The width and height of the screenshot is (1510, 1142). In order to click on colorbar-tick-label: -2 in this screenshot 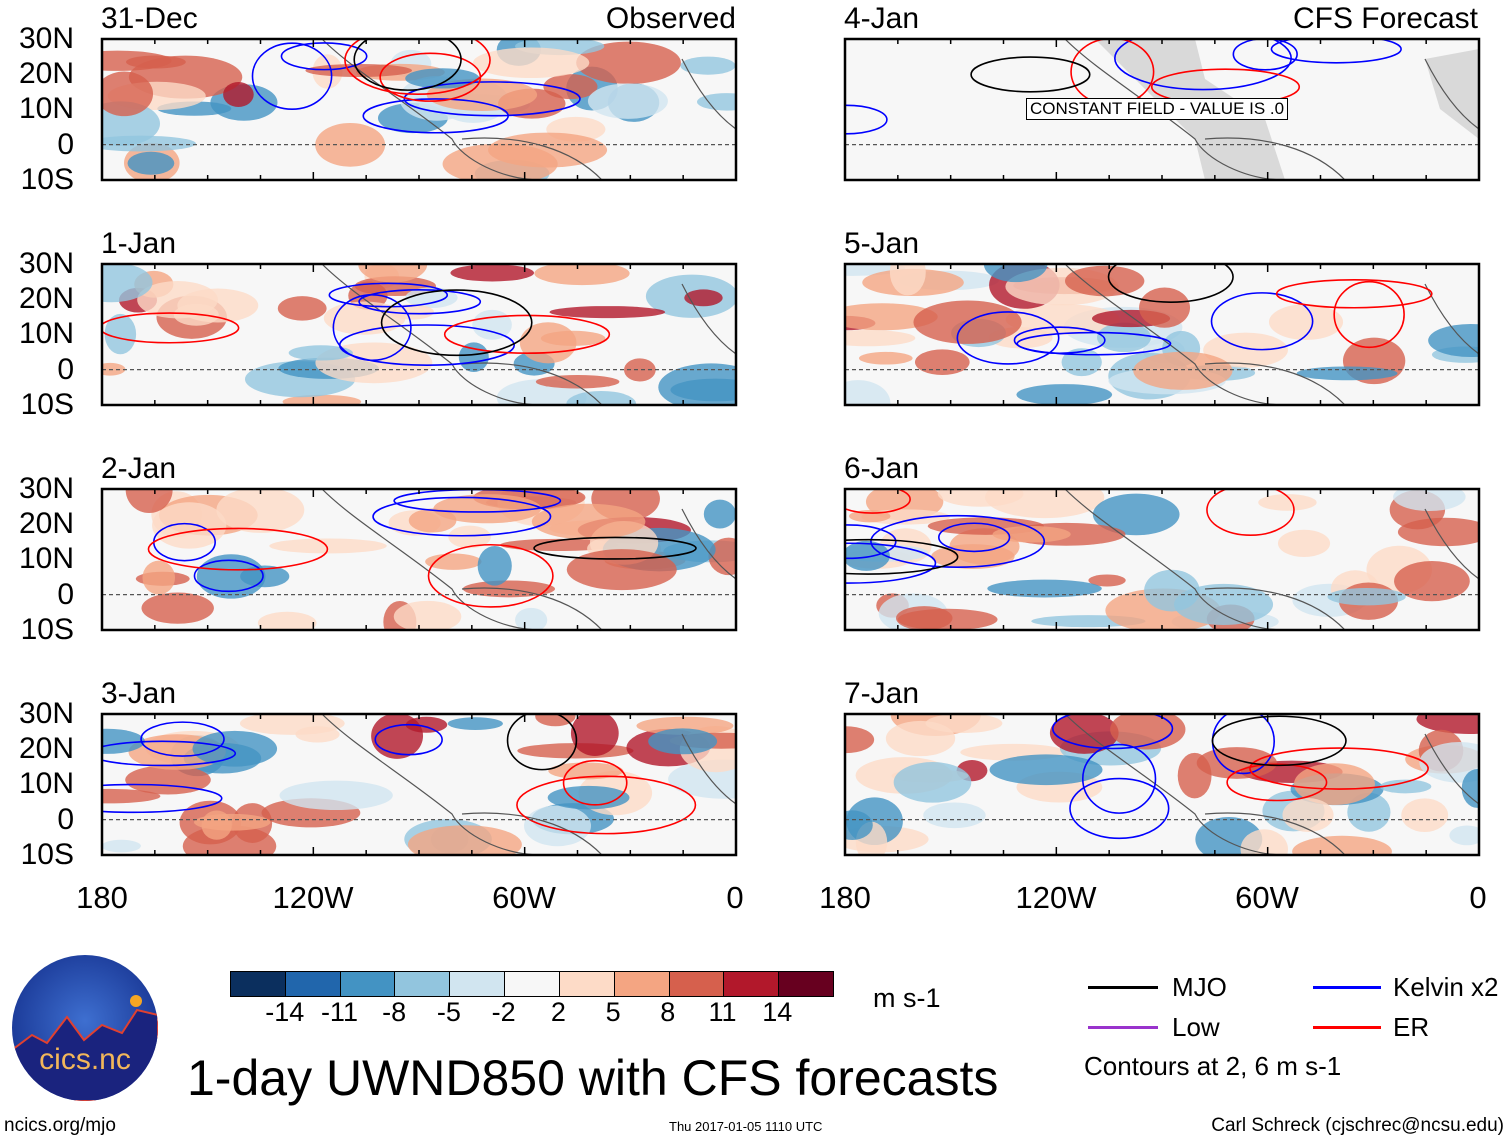, I will do `click(503, 1012)`.